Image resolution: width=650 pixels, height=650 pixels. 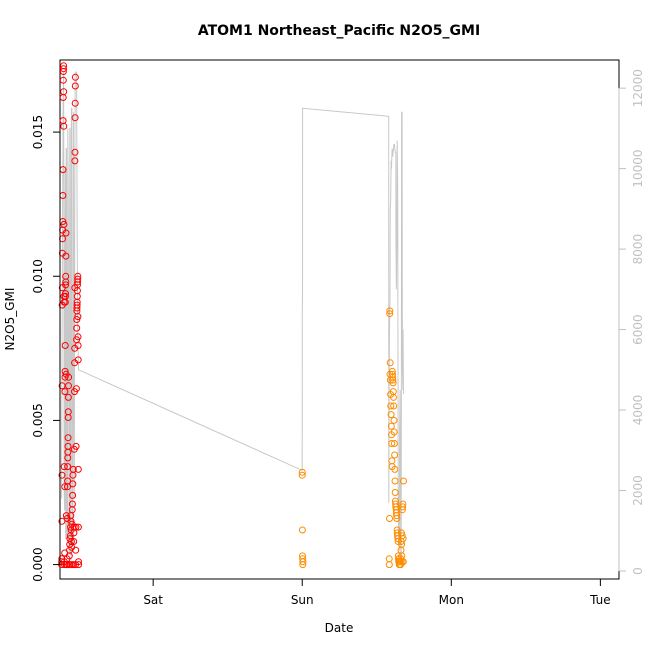 What do you see at coordinates (638, 88) in the screenshot?
I see `y2-tick-label: 12000` at bounding box center [638, 88].